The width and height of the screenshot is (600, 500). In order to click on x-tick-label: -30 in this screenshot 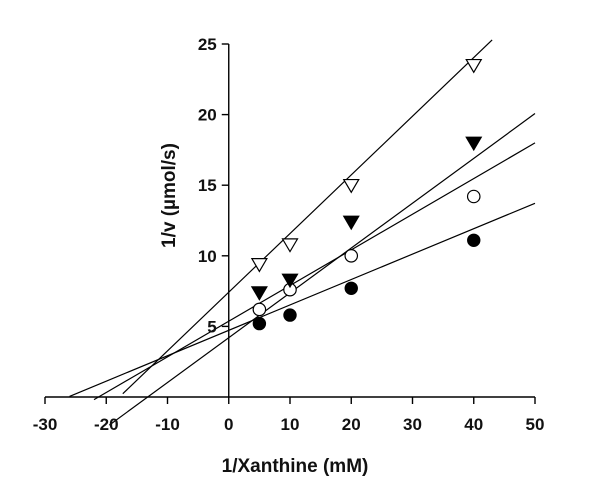, I will do `click(45, 424)`.